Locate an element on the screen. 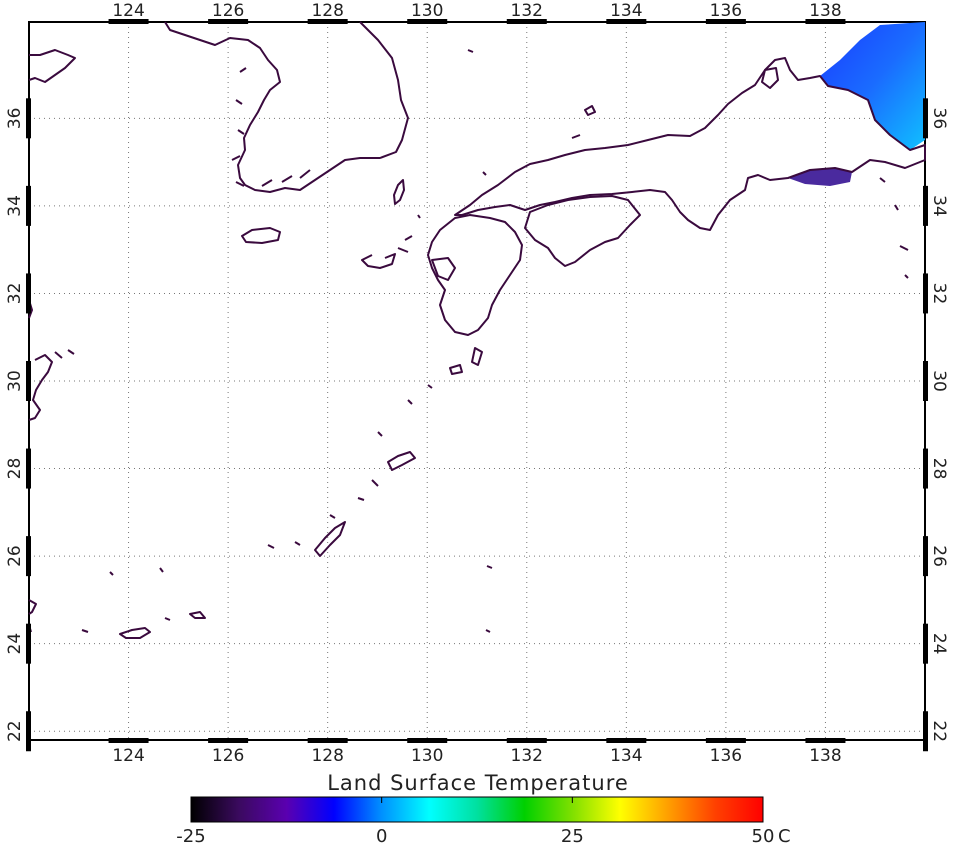 The width and height of the screenshot is (955, 849). lat-label-left: 28 is located at coordinates (15, 469).